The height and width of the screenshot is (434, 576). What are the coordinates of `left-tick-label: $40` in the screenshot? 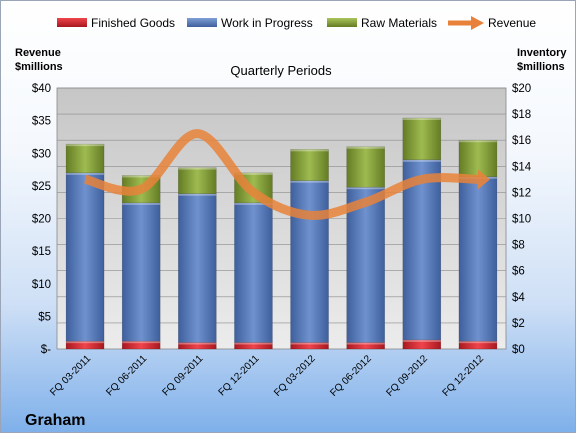 It's located at (41, 89).